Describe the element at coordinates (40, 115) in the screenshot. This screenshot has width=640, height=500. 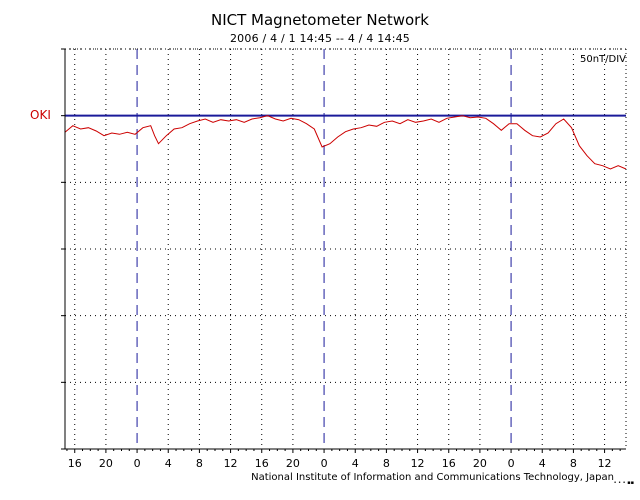
I see `station-label: OKI` at that location.